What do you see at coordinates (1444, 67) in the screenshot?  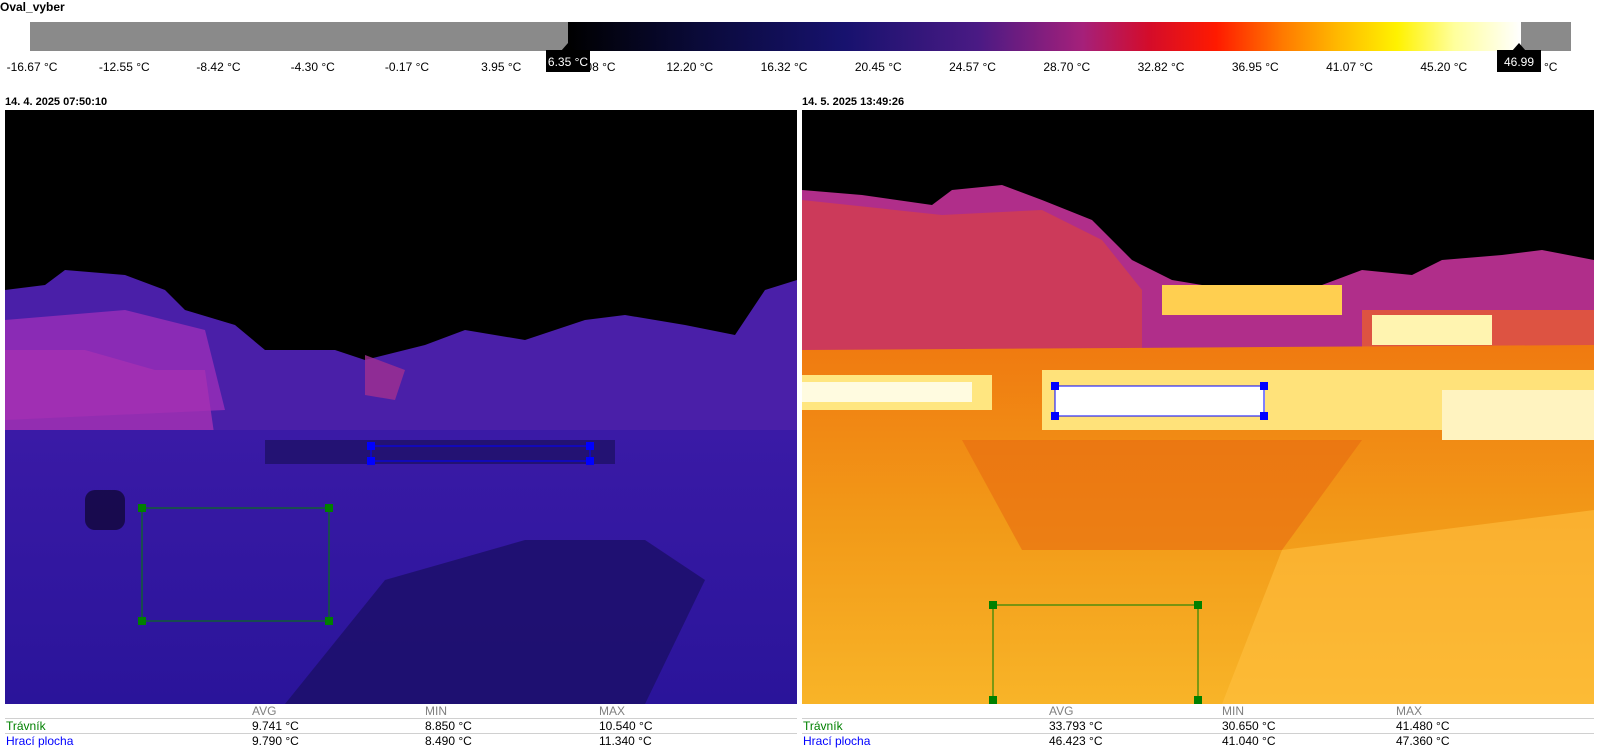 I see `scale-tick-label: 45.20 °C` at bounding box center [1444, 67].